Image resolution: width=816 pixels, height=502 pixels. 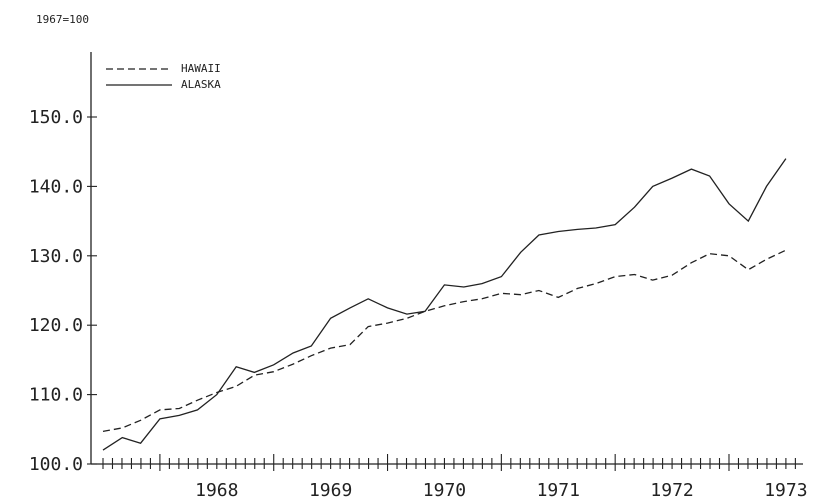 I want to click on y-tick-label: 150.0, so click(x=56, y=117).